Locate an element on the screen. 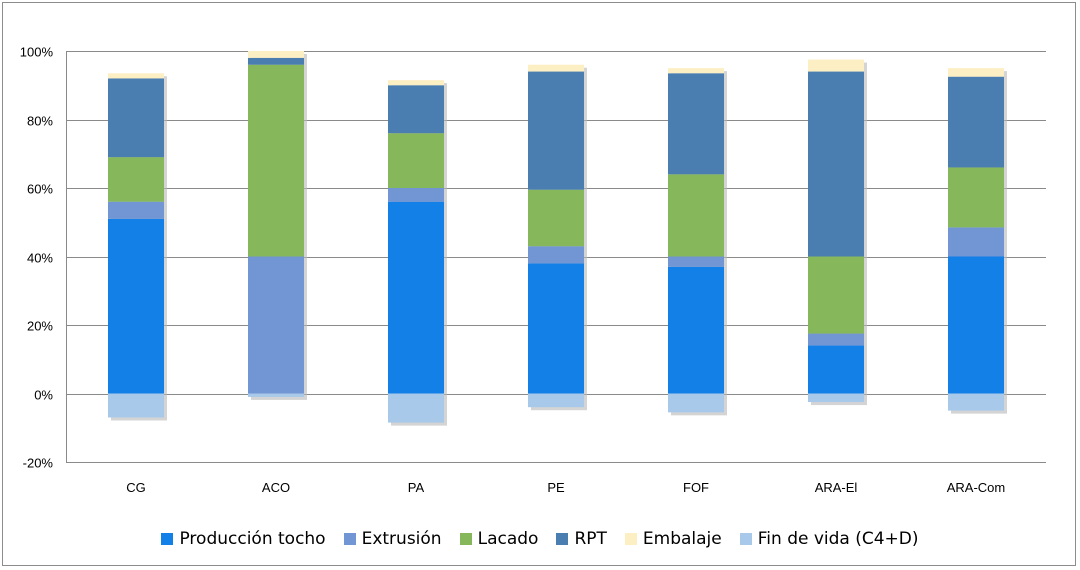  x-category-label: CG is located at coordinates (136, 487).